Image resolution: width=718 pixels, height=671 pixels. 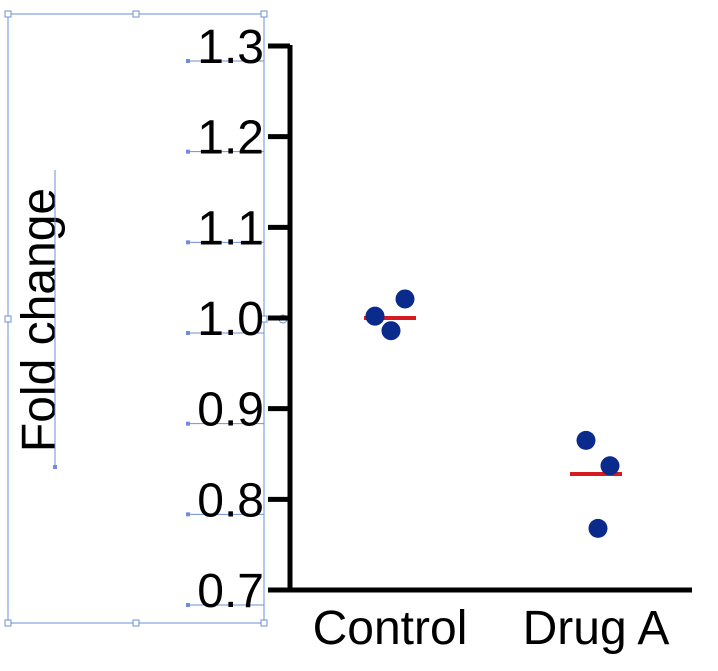 What do you see at coordinates (491, 628) in the screenshot?
I see `x-axis-categories: Control Drug A` at bounding box center [491, 628].